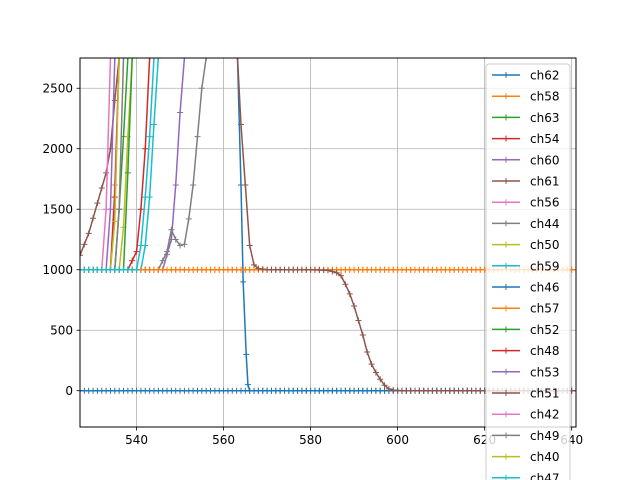 The height and width of the screenshot is (480, 640). Describe the element at coordinates (397, 440) in the screenshot. I see `x-tick-label: 600` at that location.